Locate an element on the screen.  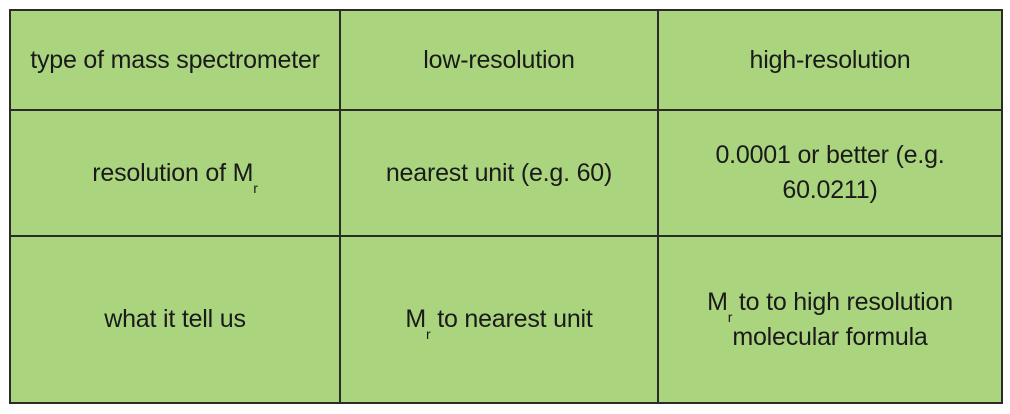
cell-low-resolution-tells: Mr to nearest unit is located at coordinates (499, 319).